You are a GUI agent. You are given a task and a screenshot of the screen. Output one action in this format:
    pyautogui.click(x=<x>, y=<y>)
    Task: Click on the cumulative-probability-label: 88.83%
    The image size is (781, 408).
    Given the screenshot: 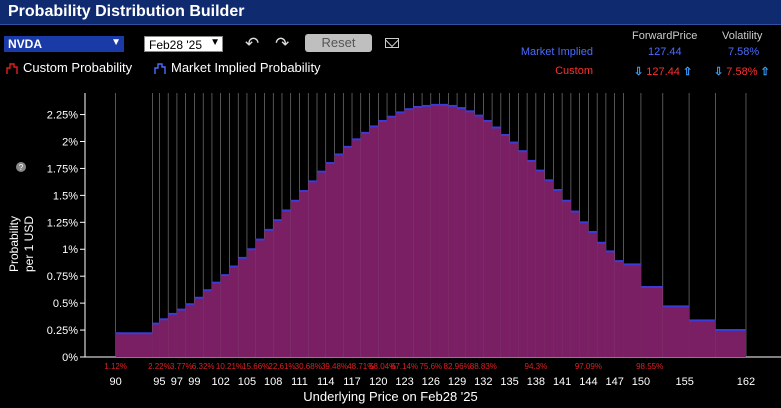 What is the action you would take?
    pyautogui.click(x=483, y=366)
    